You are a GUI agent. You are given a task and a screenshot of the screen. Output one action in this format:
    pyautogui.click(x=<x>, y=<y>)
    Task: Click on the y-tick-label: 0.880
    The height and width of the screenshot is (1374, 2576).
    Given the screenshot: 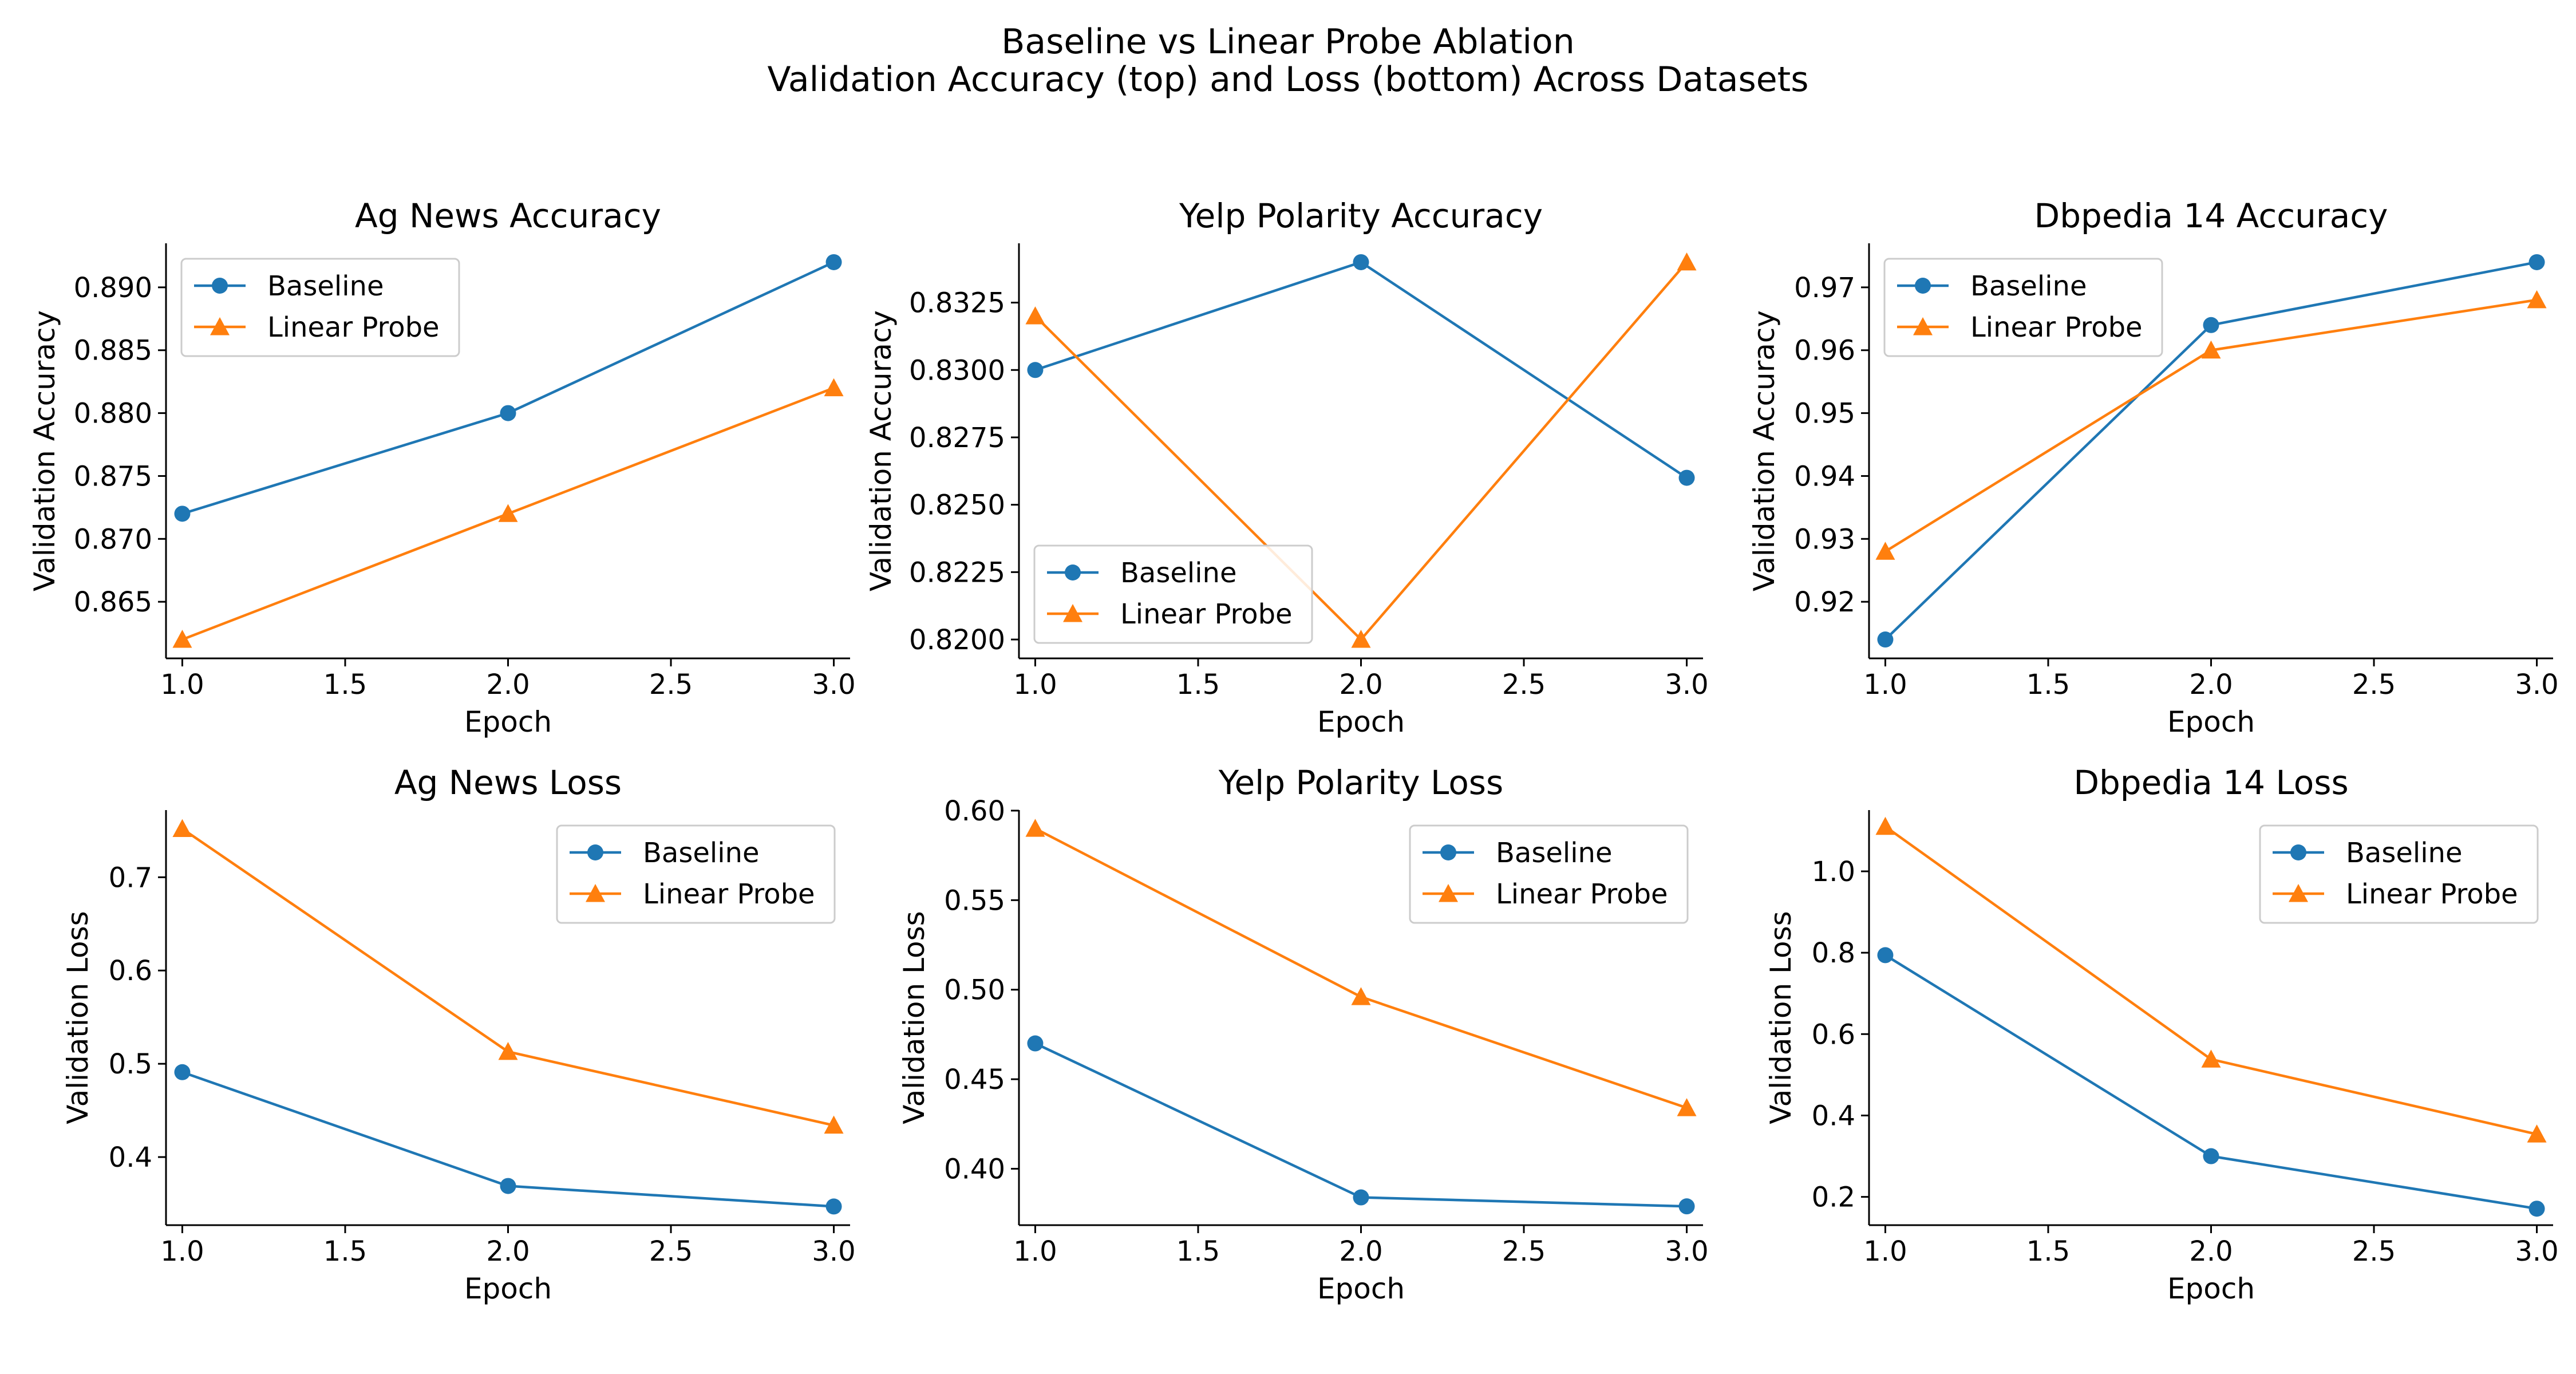 What is the action you would take?
    pyautogui.click(x=113, y=414)
    